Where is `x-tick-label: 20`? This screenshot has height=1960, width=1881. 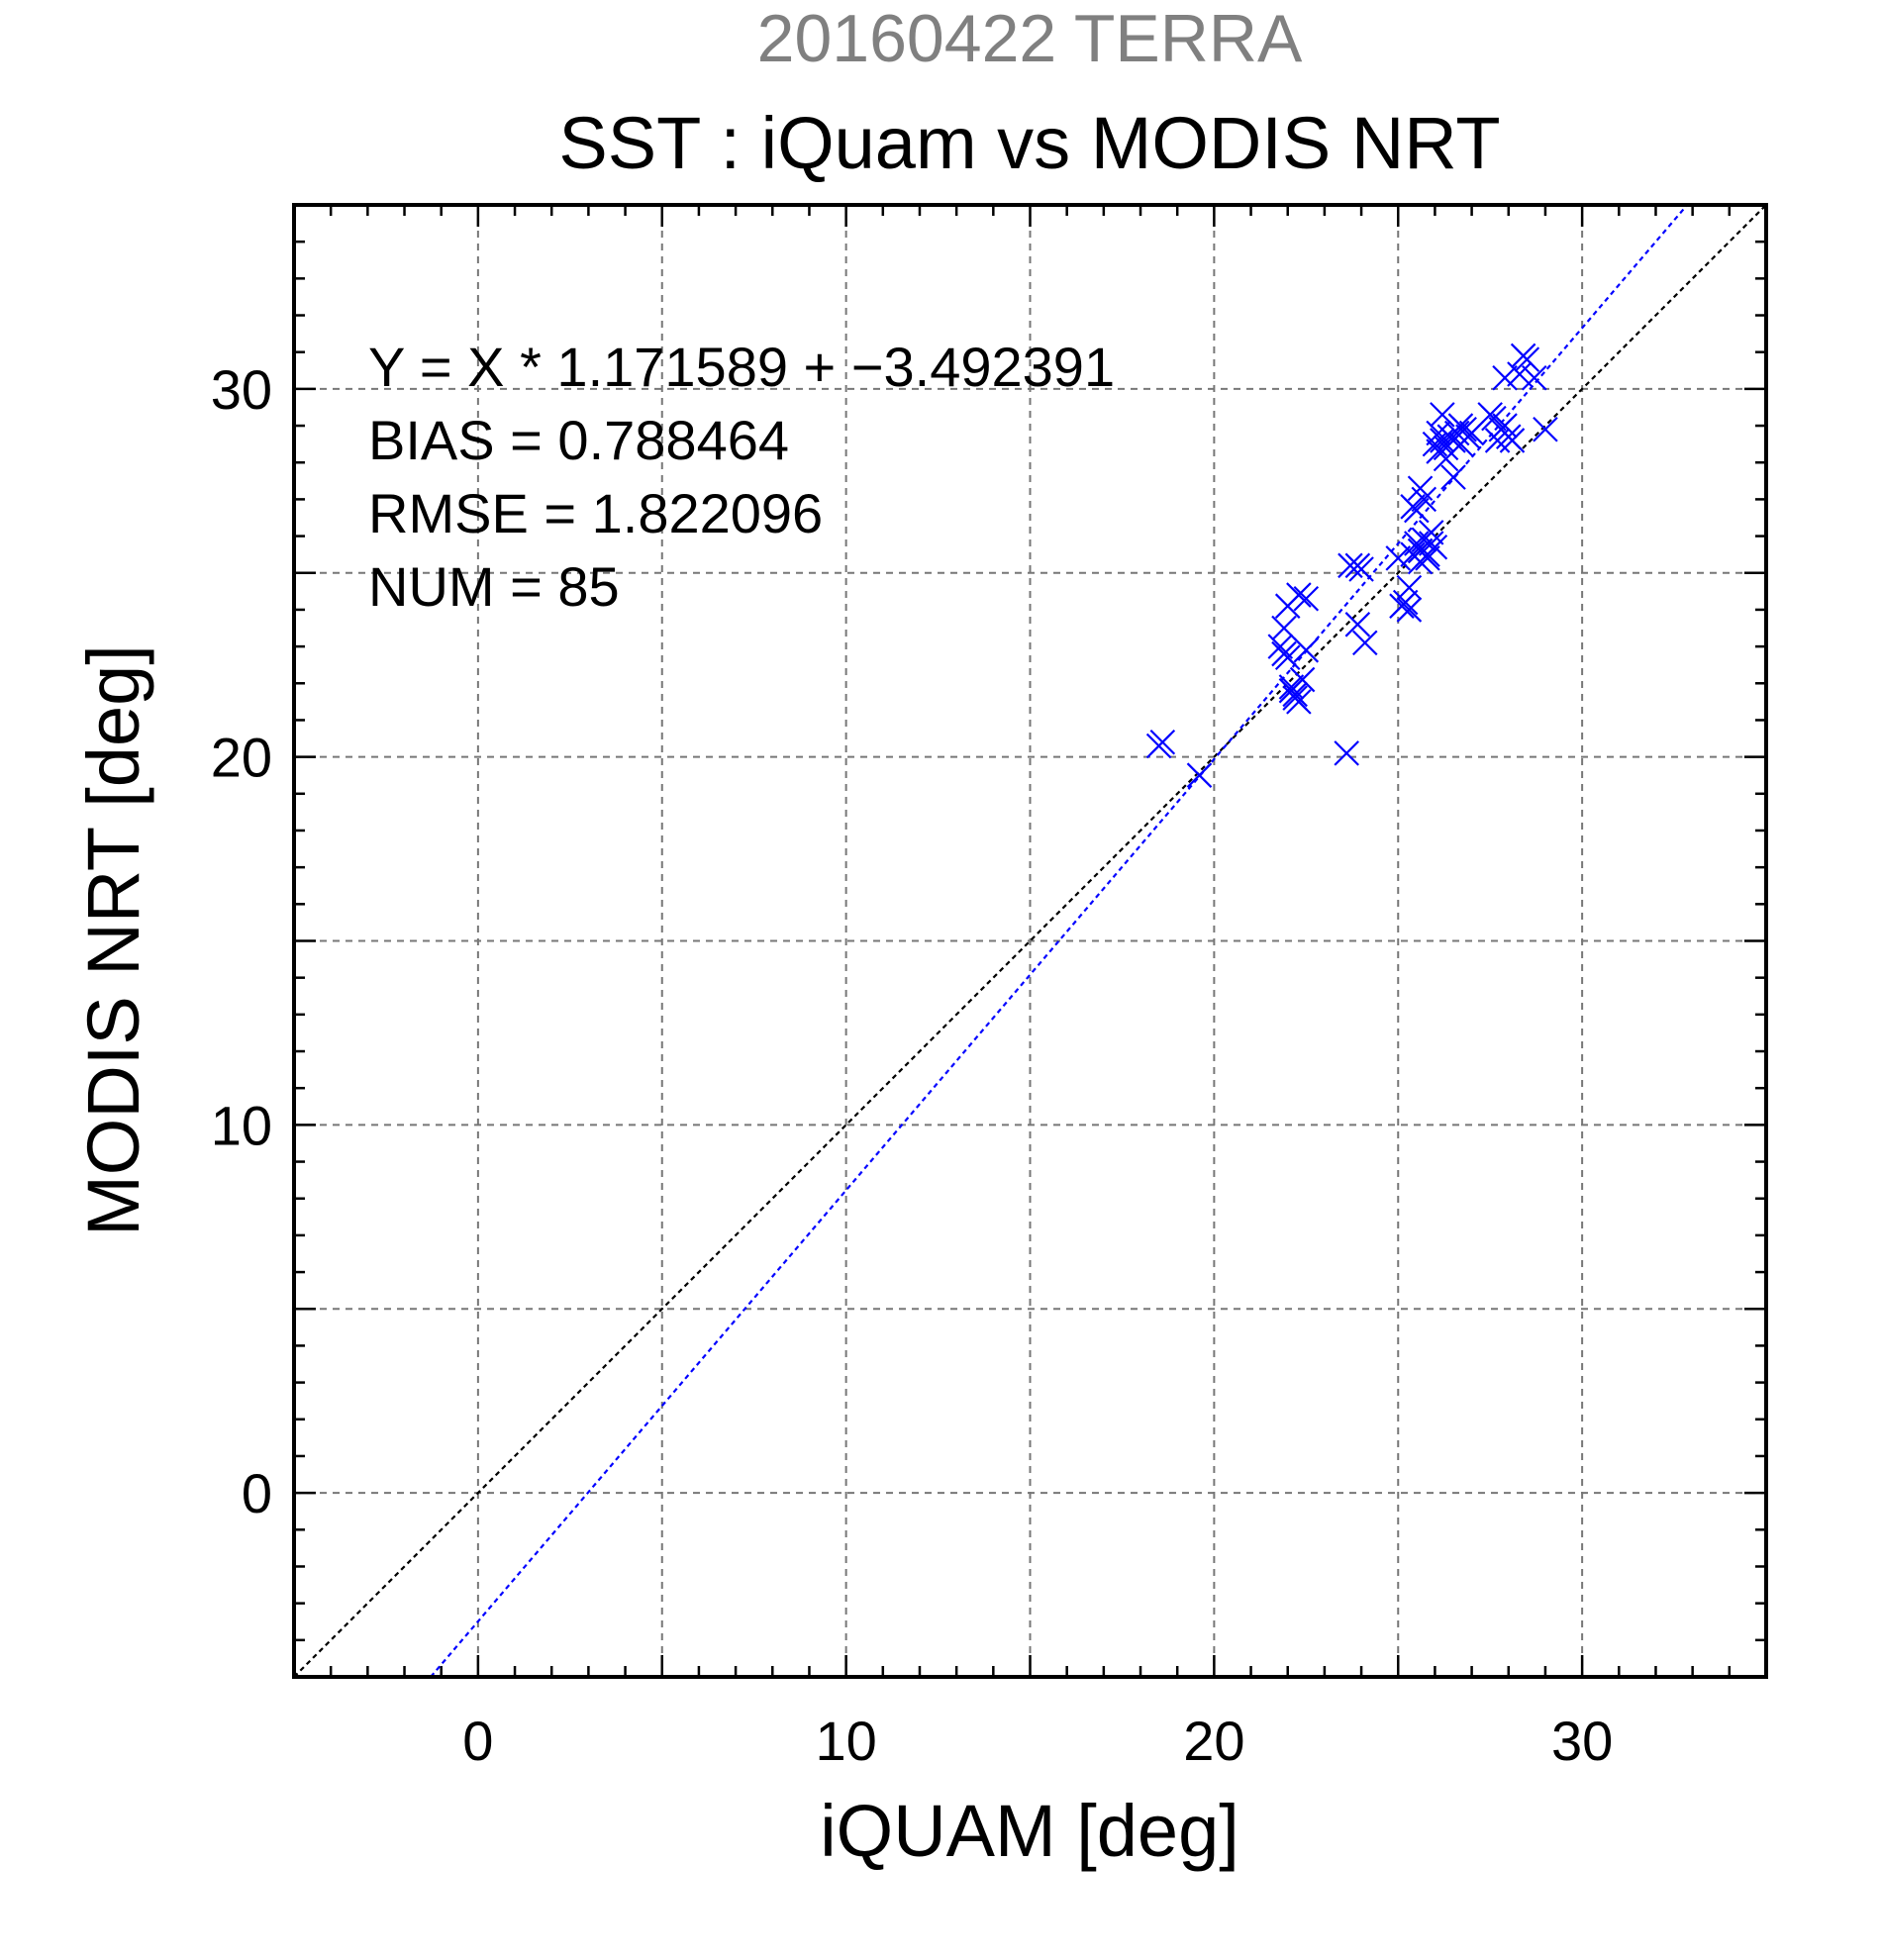
x-tick-label: 20 is located at coordinates (1213, 1741).